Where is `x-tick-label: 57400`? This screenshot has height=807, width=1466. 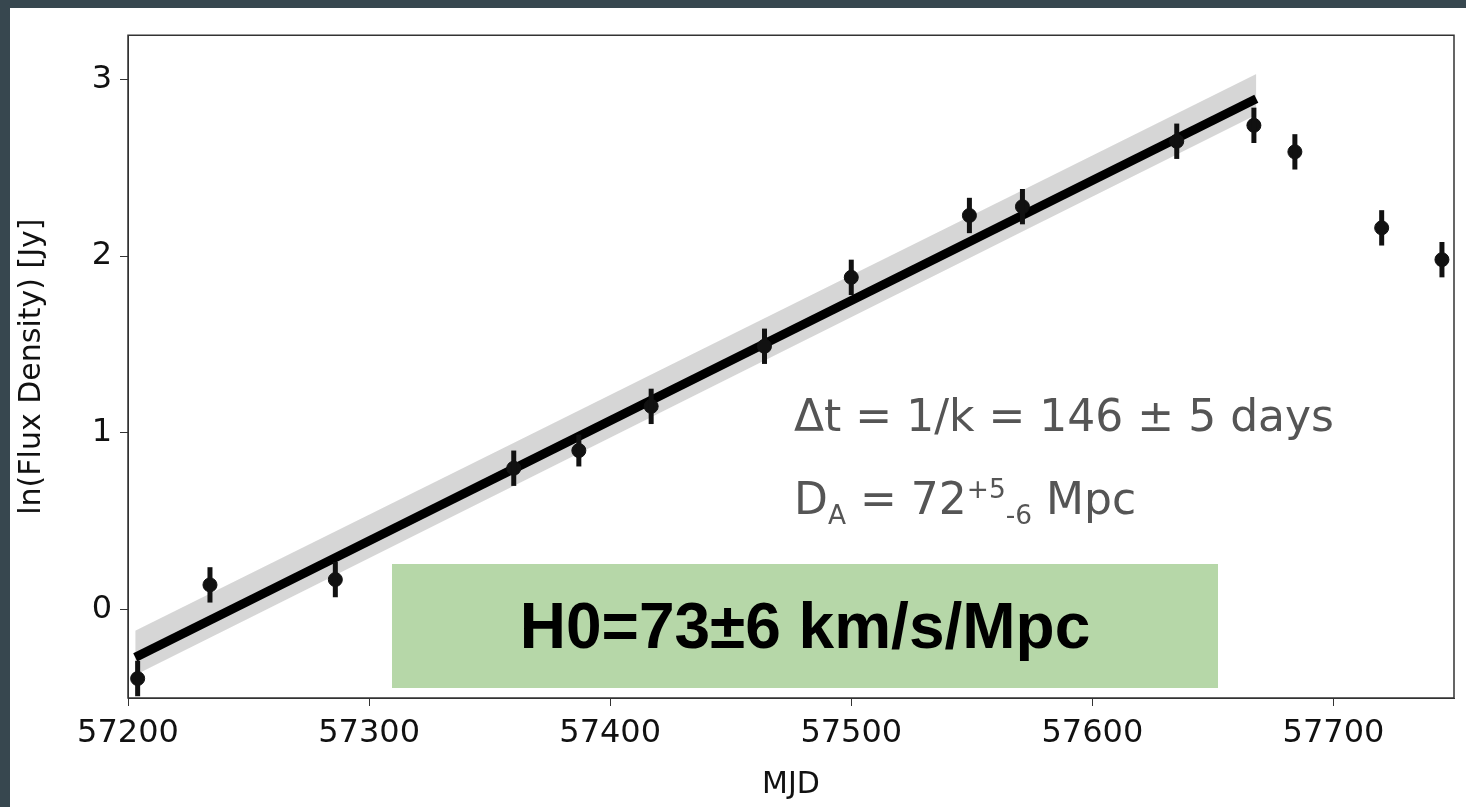
x-tick-label: 57400 is located at coordinates (610, 730).